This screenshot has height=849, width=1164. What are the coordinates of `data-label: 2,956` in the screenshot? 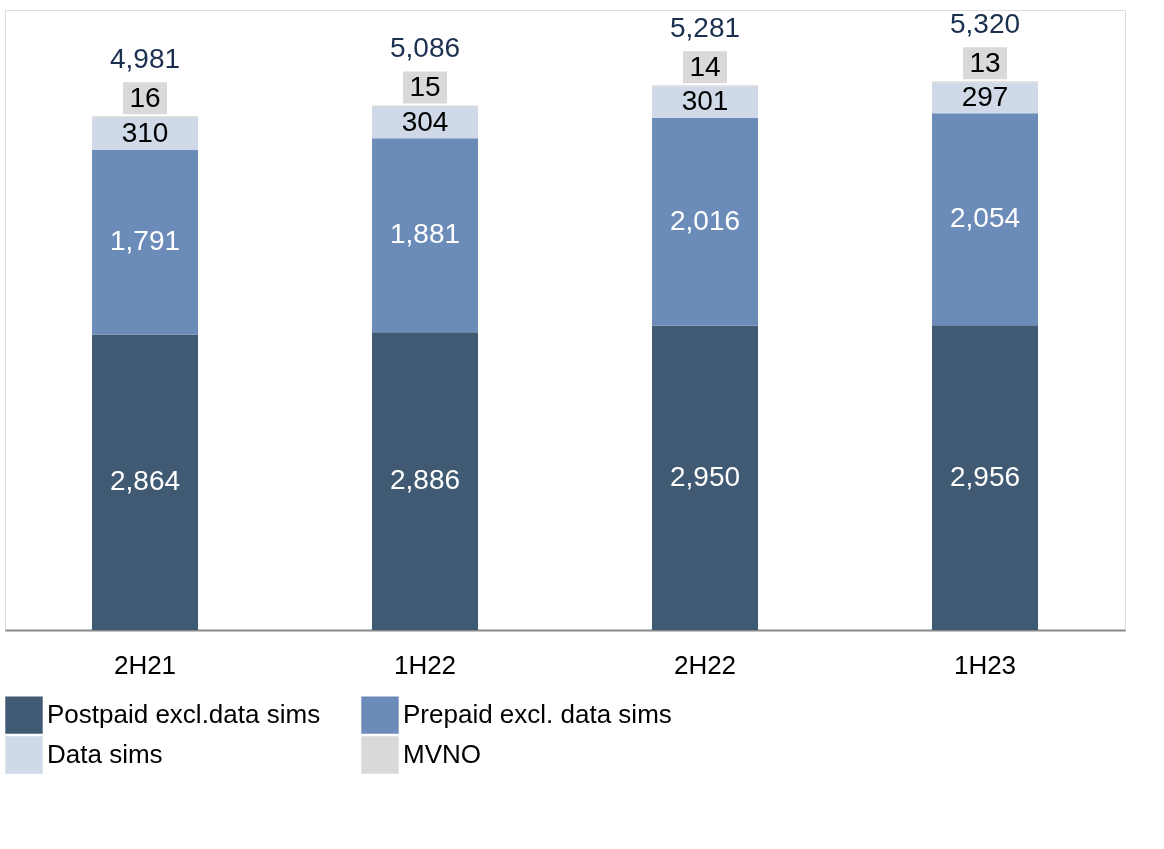 It's located at (985, 476).